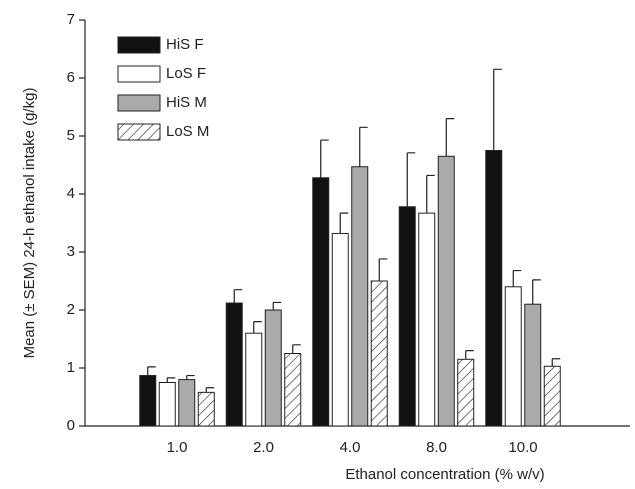 Image resolution: width=635 pixels, height=489 pixels. I want to click on x-tick-label: 1.0, so click(177, 447).